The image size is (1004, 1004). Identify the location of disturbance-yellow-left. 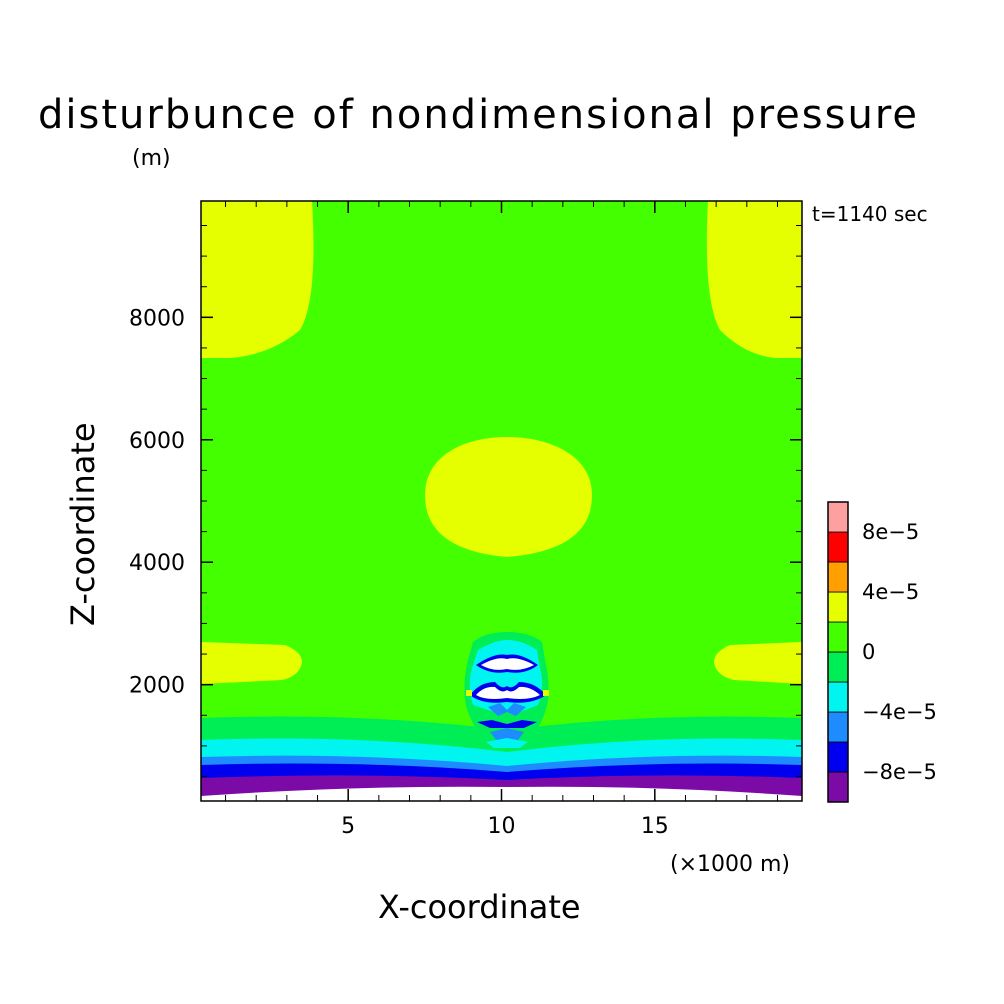
(469, 693).